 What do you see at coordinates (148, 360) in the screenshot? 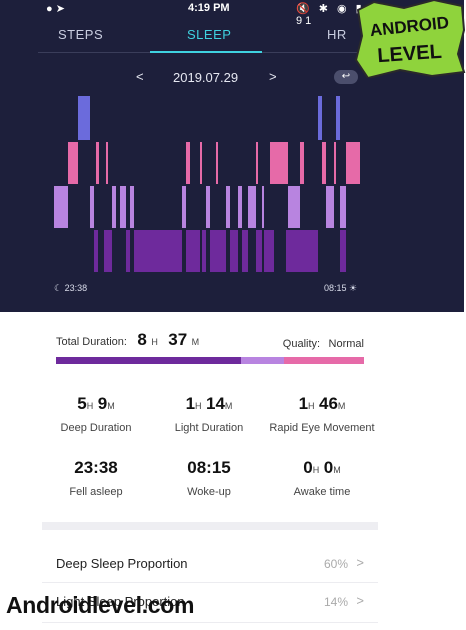
I see `deep-proportion-bar` at bounding box center [148, 360].